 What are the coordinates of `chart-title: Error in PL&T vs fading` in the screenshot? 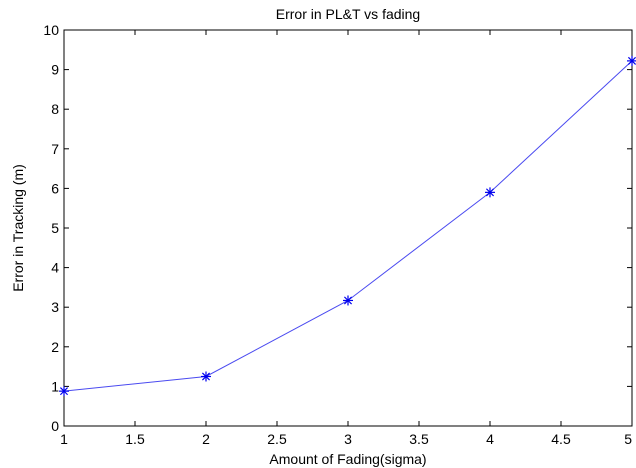 It's located at (348, 14).